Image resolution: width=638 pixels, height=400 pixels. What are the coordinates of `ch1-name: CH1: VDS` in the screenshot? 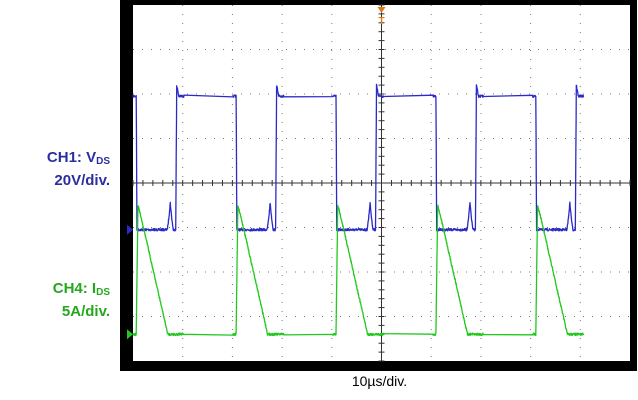 It's located at (78, 158).